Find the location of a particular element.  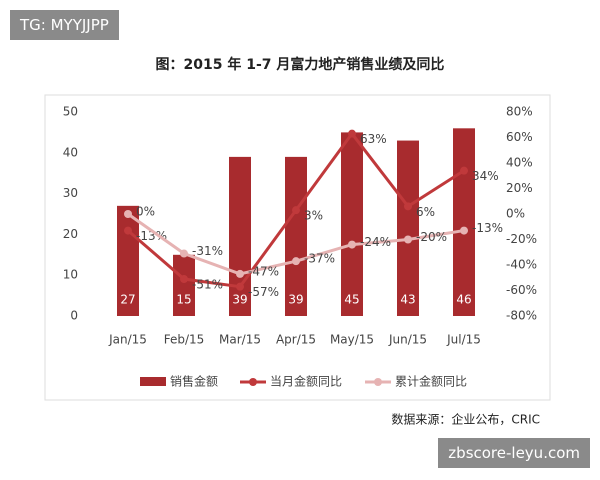

bar-label: 45 is located at coordinates (351, 300).